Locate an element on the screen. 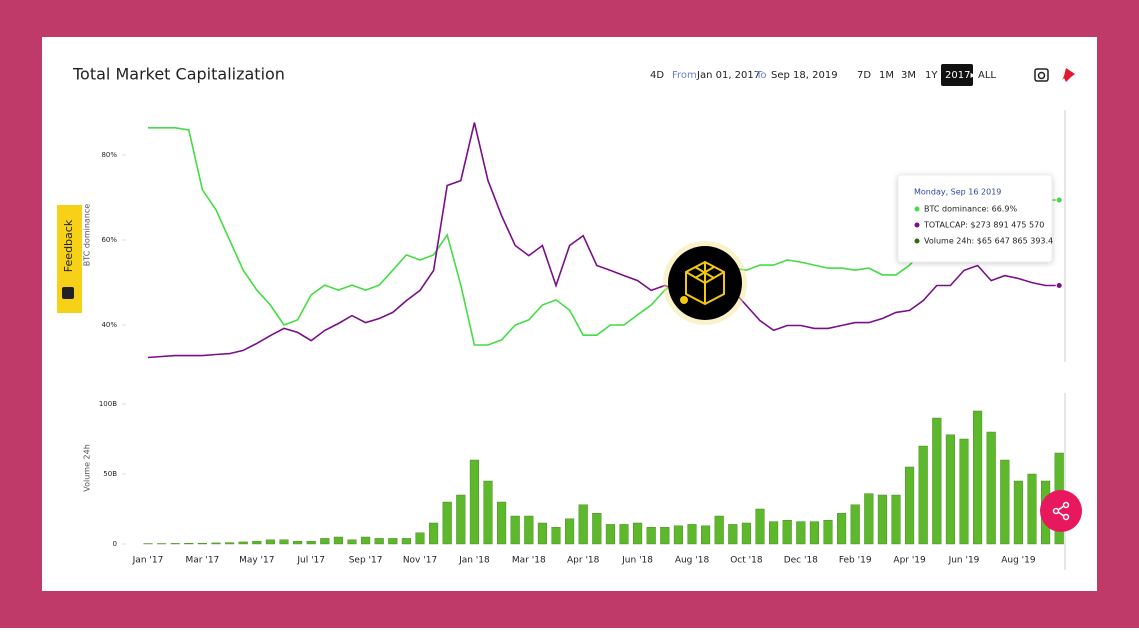 This screenshot has width=1139, height=632. feedback-label: Feedback is located at coordinates (68, 245).